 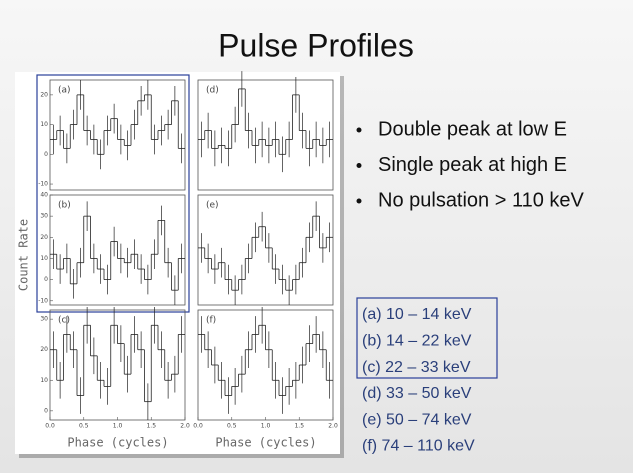 I want to click on band-label: (d) 33 – 50 keV, so click(x=417, y=393).